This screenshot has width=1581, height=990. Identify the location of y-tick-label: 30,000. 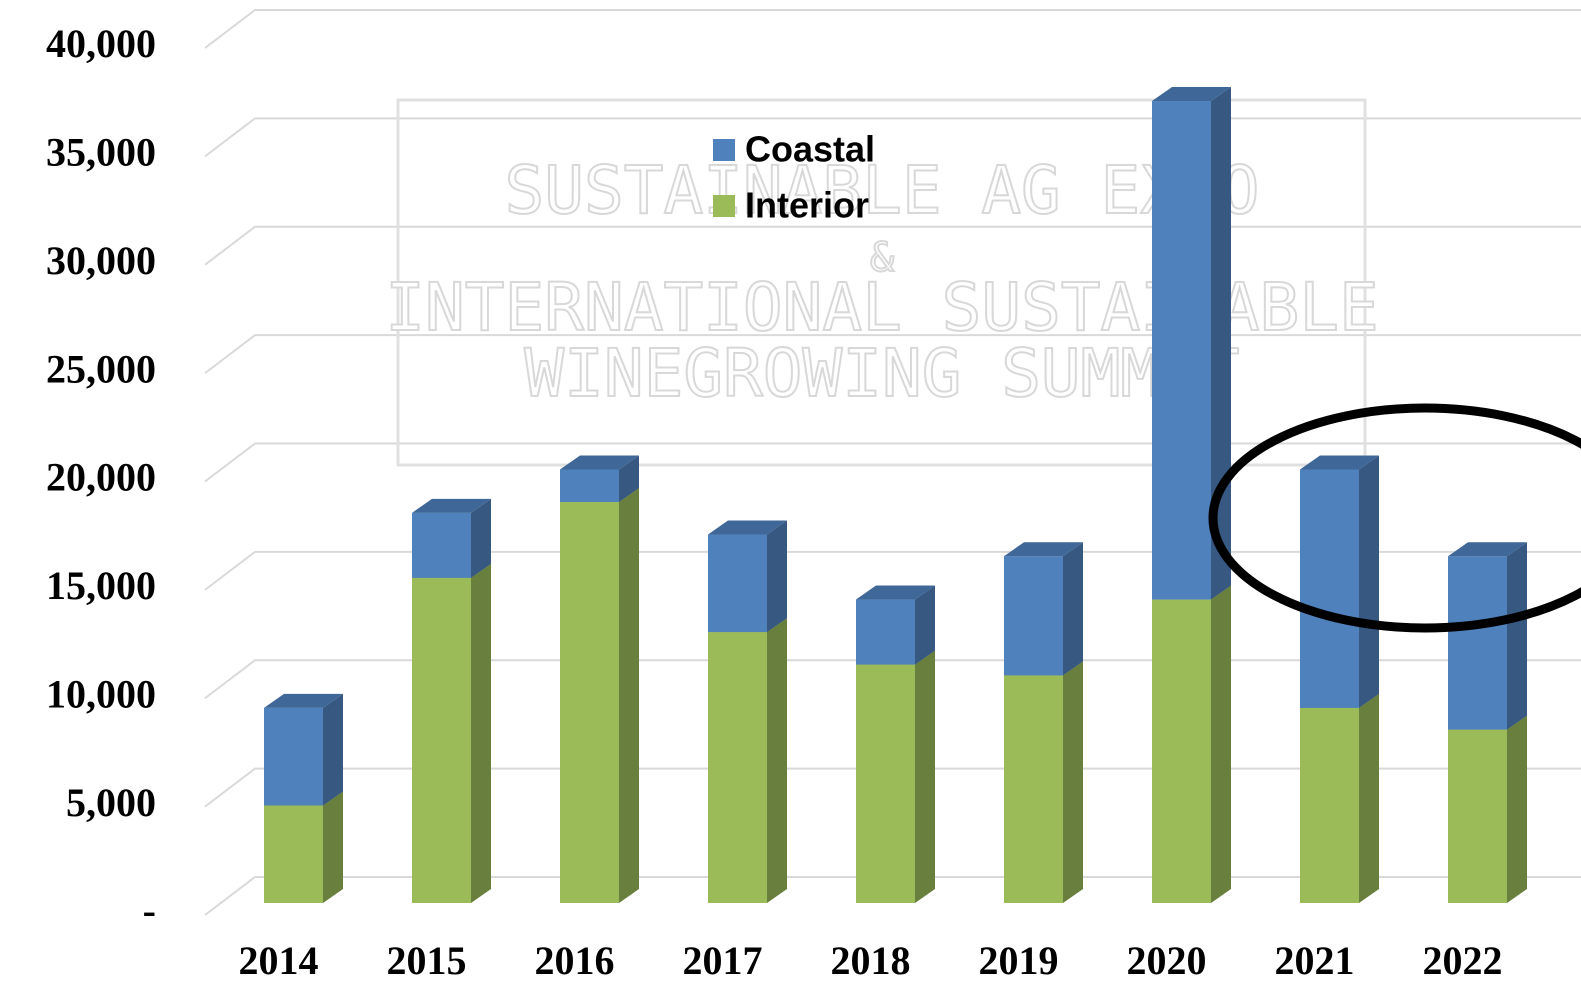
(101, 260).